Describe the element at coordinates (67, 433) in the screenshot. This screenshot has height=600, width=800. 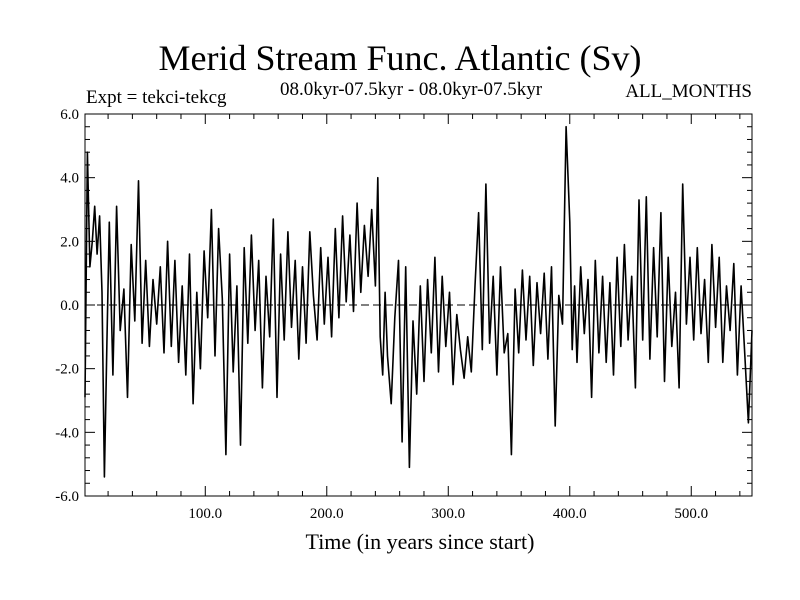
I see `y-tick-label: -4.0` at that location.